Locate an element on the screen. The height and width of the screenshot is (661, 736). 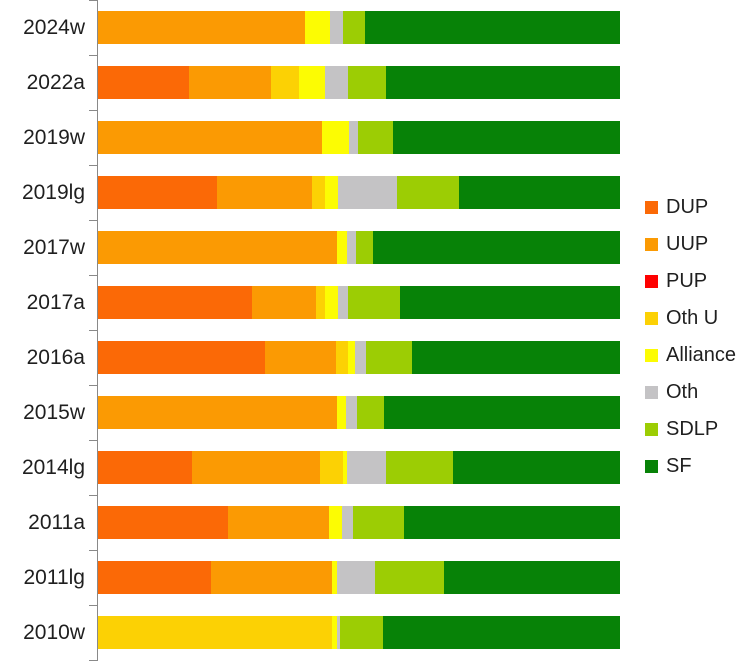
bar-row: 2017w is located at coordinates (368, 247).